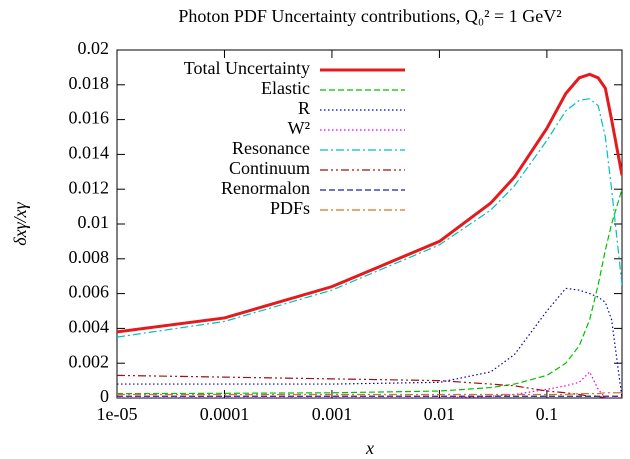  What do you see at coordinates (89, 361) in the screenshot?
I see `y-tick-label: 0.002` at bounding box center [89, 361].